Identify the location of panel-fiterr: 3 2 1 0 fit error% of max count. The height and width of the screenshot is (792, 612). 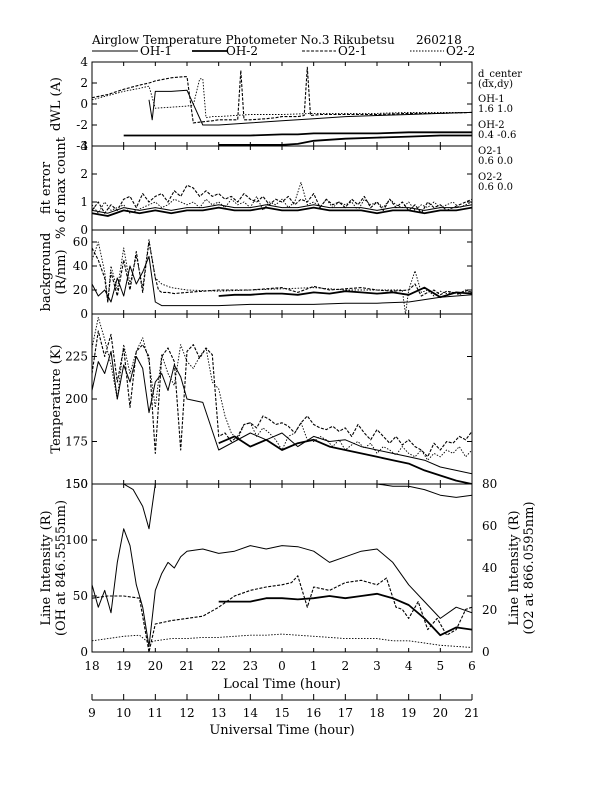
(256, 187).